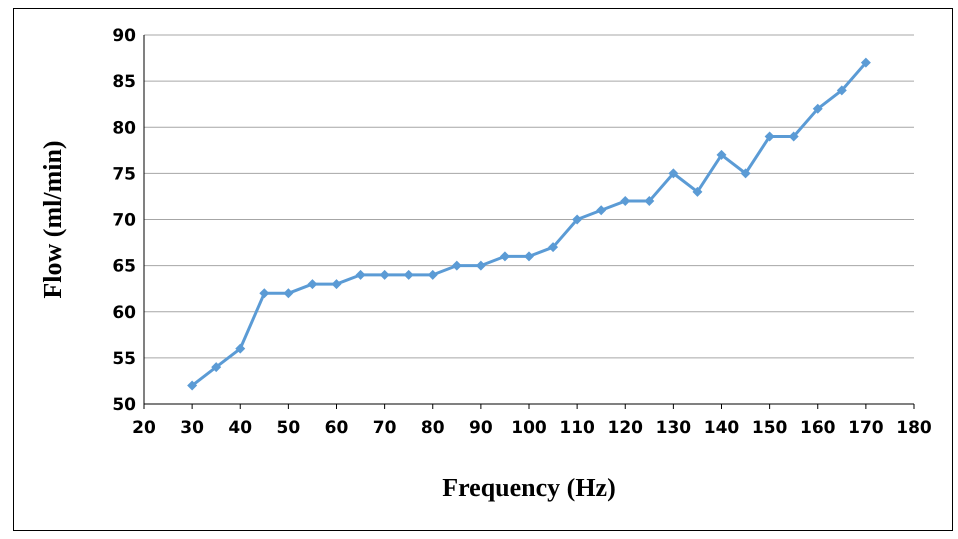  Describe the element at coordinates (481, 428) in the screenshot. I see `x-tick-label: 90` at that location.